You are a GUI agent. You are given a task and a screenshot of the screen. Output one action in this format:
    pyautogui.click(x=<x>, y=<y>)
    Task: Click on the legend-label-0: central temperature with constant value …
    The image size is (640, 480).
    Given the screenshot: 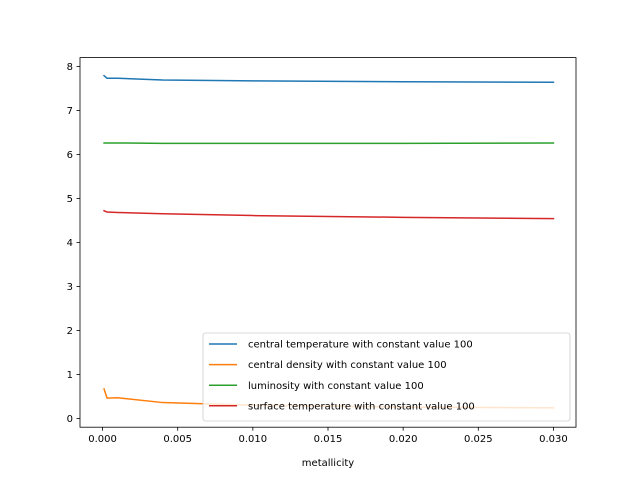 What is the action you would take?
    pyautogui.click(x=360, y=345)
    